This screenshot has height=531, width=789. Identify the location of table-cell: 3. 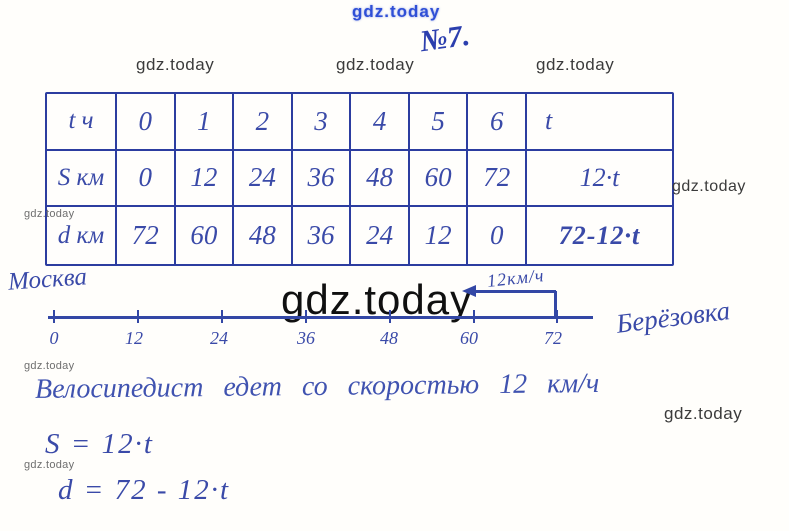
(322, 122).